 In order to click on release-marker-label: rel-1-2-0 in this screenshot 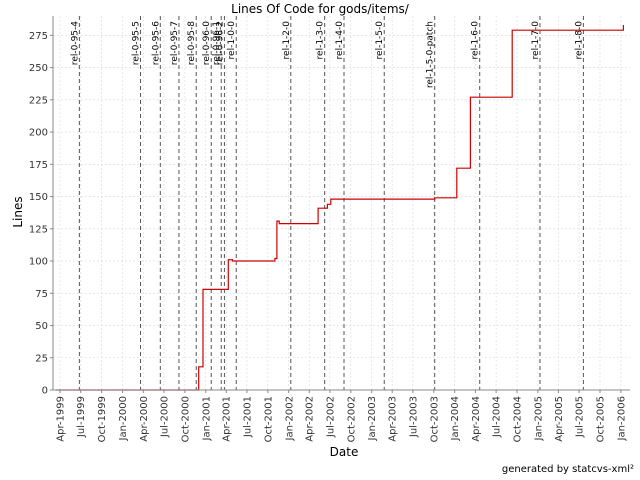, I will do `click(287, 40)`.